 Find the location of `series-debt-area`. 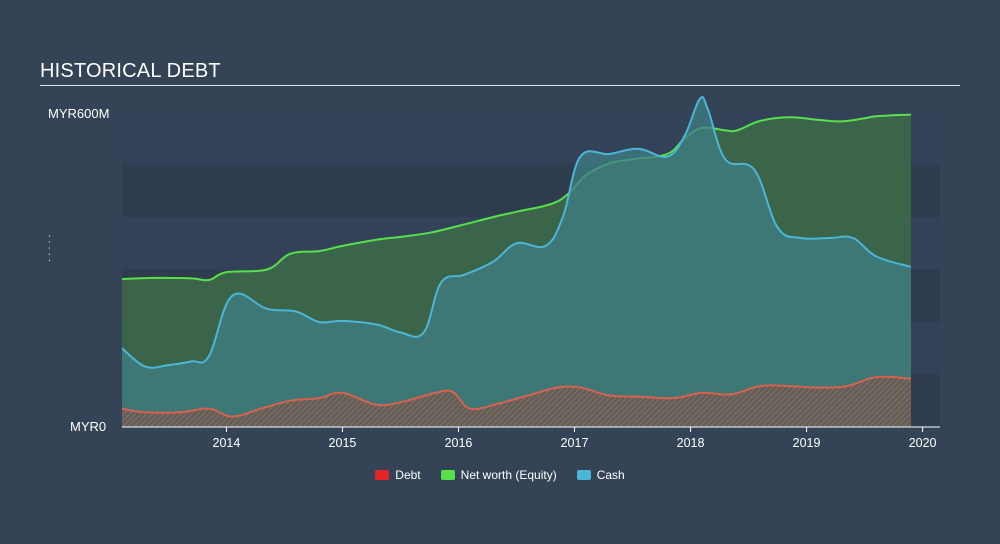

series-debt-area is located at coordinates (516, 401).